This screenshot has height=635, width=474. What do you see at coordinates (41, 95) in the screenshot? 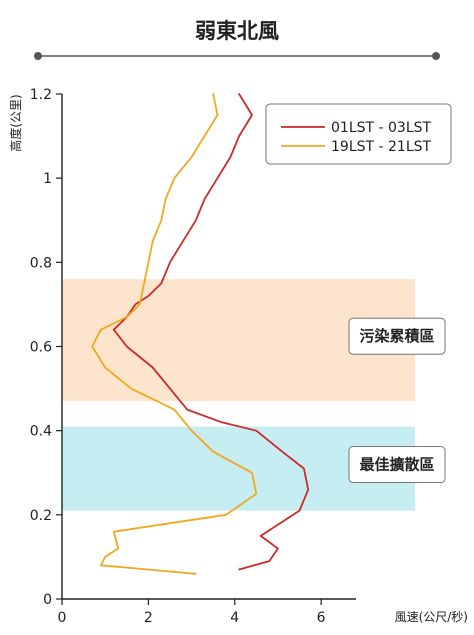
I see `y-tick-label: 1.2` at bounding box center [41, 95].